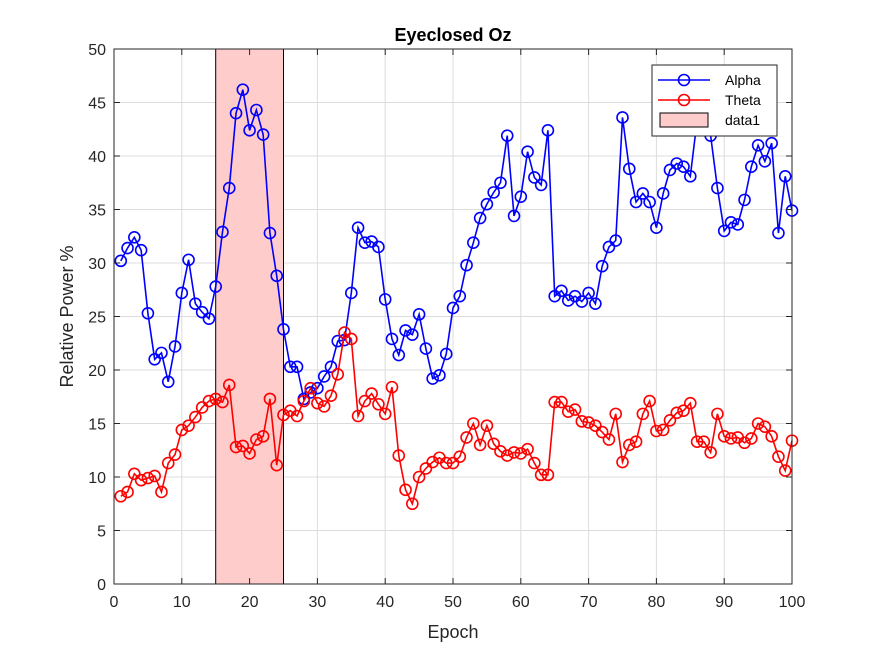 The image size is (875, 656). Describe the element at coordinates (101, 585) in the screenshot. I see `y-tick-label: 0` at that location.